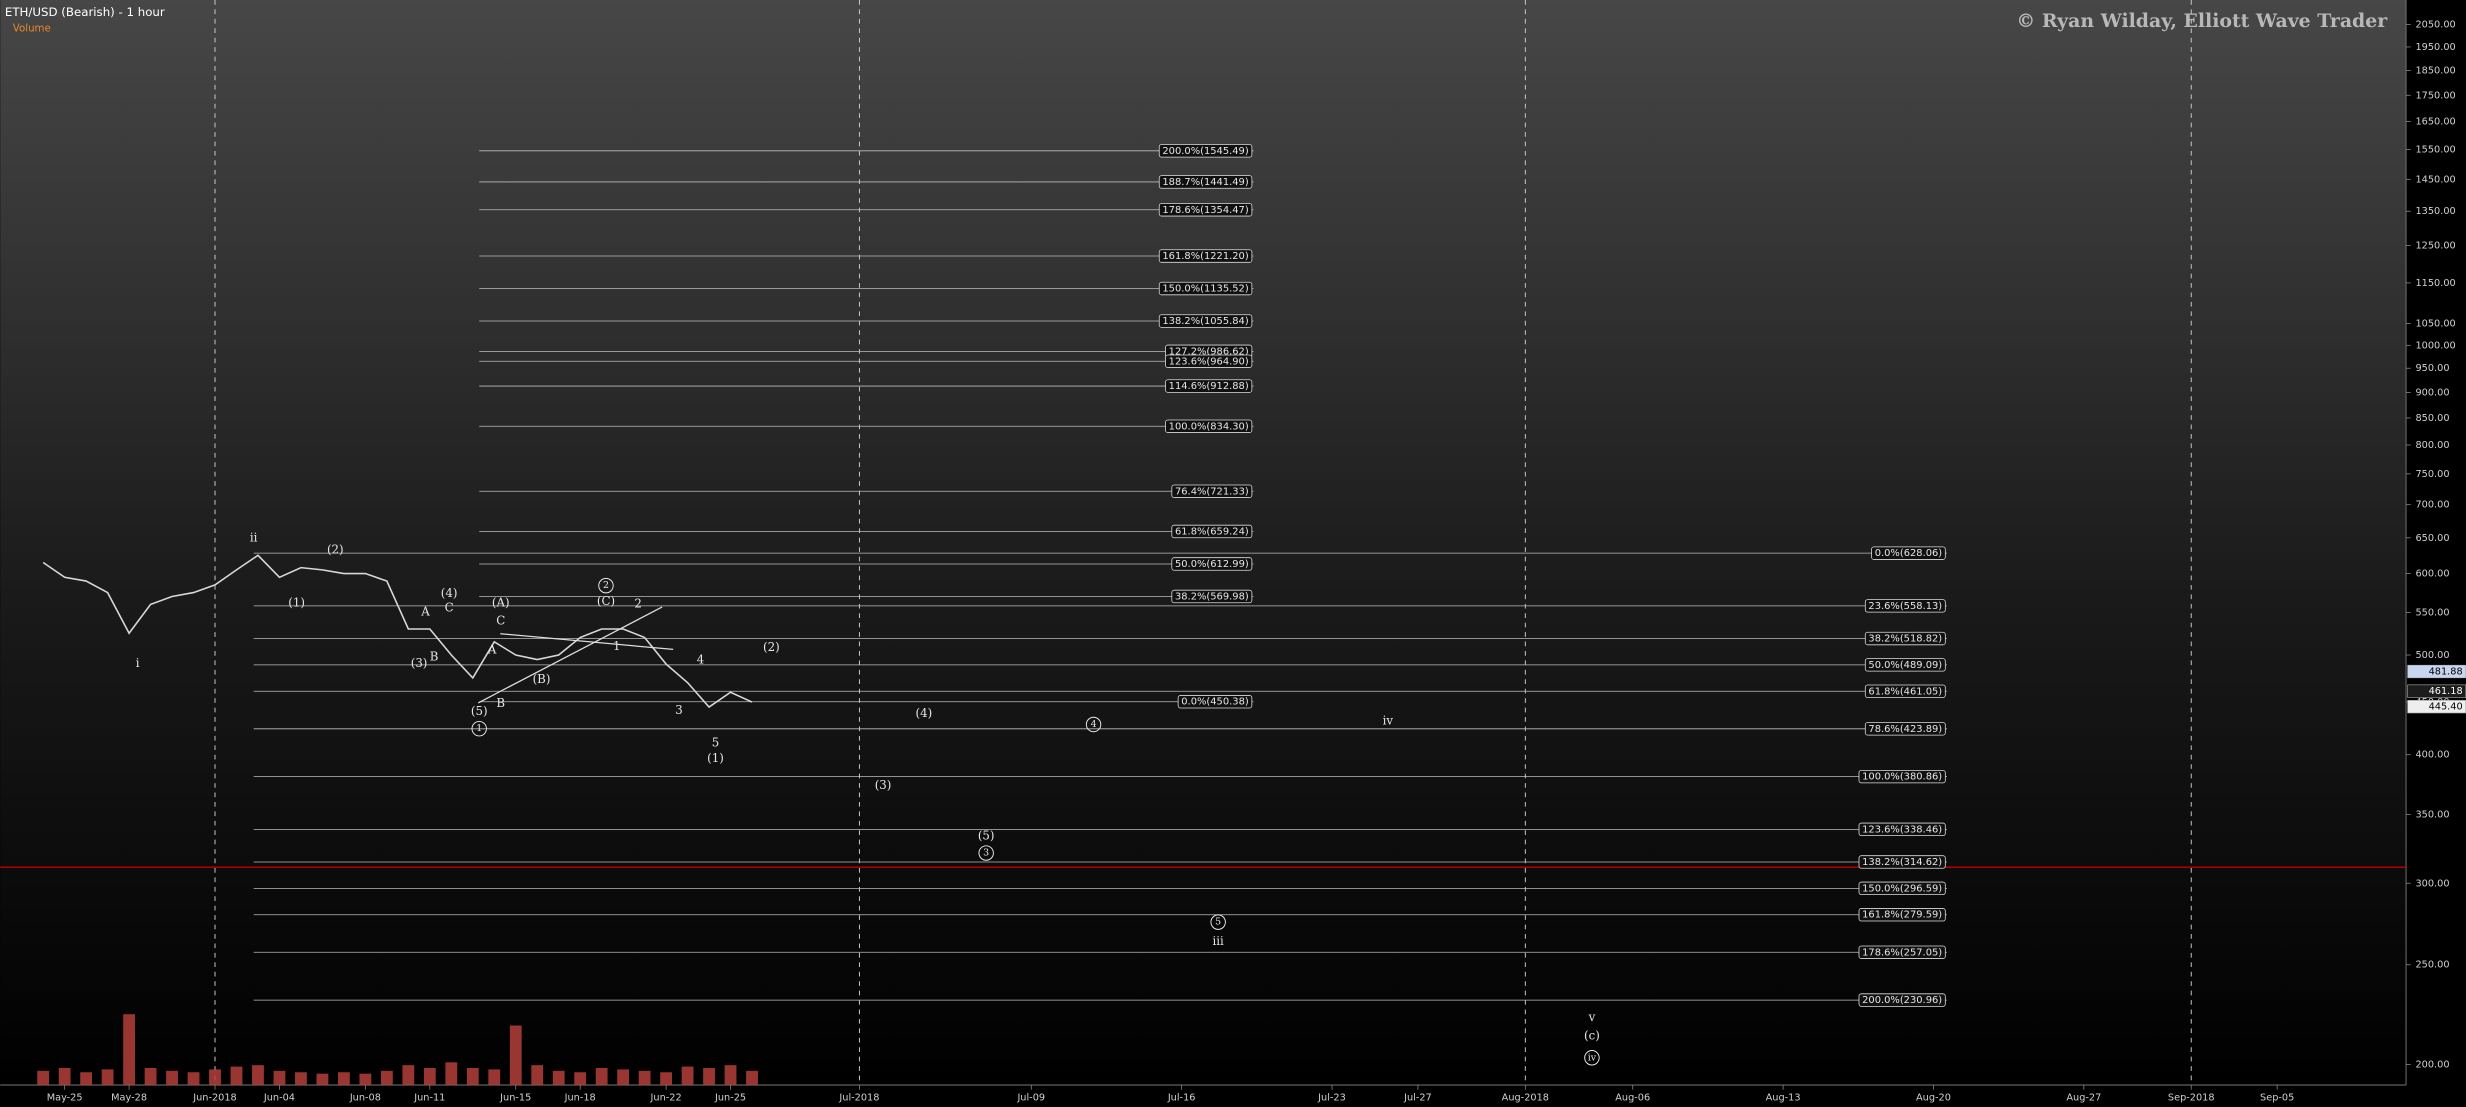  I want to click on x-tick-label: Jul-09, so click(1030, 1098).